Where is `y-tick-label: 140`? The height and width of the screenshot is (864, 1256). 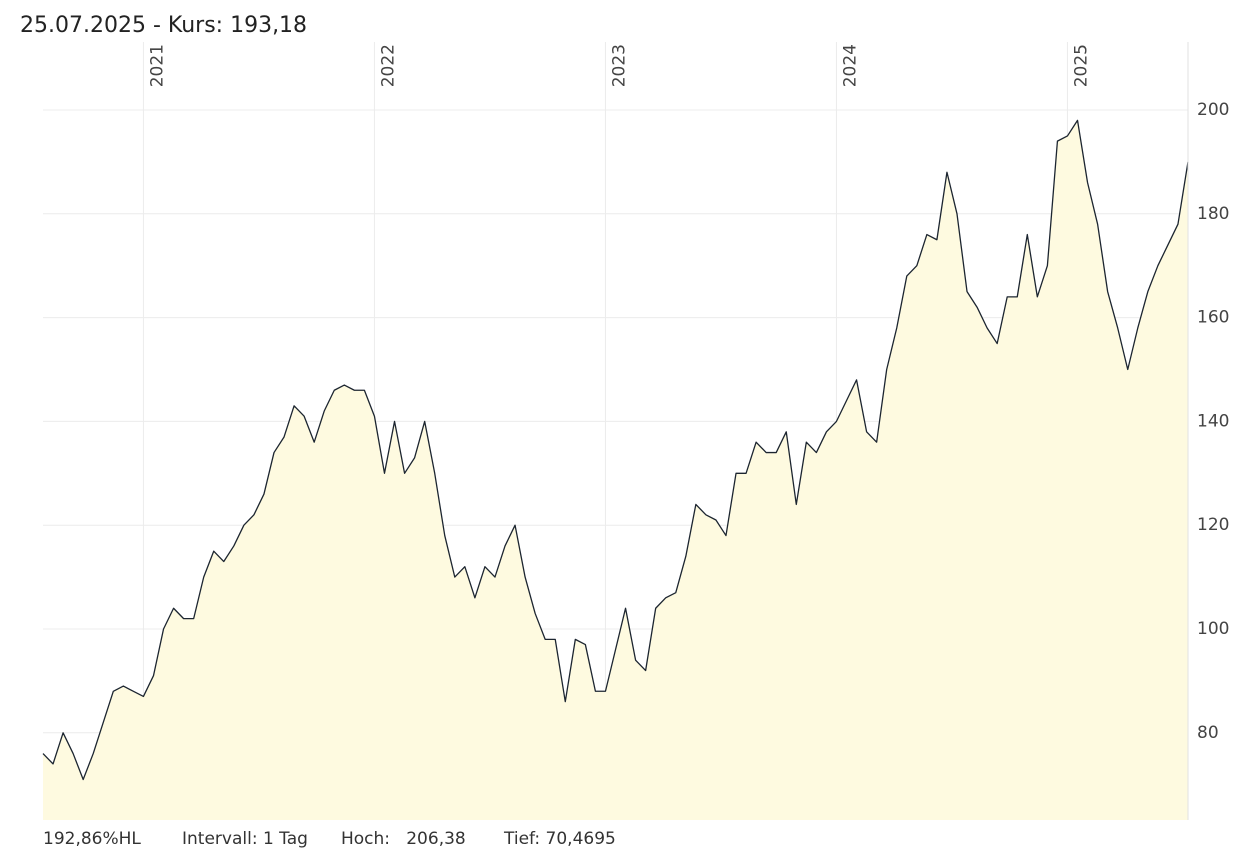
y-tick-label: 140 is located at coordinates (1213, 421).